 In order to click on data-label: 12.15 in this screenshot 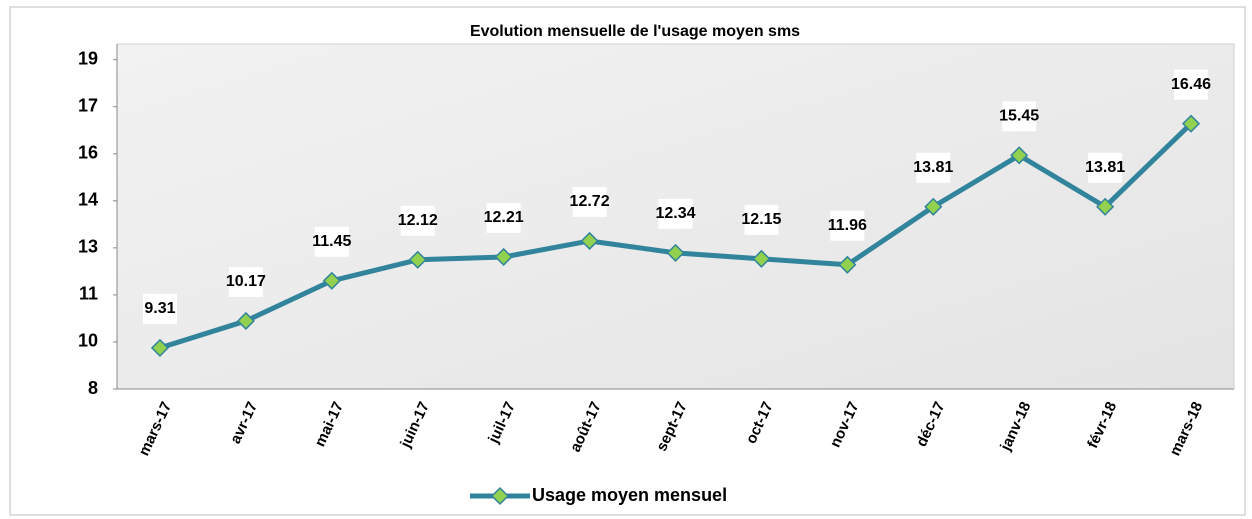, I will do `click(761, 219)`.